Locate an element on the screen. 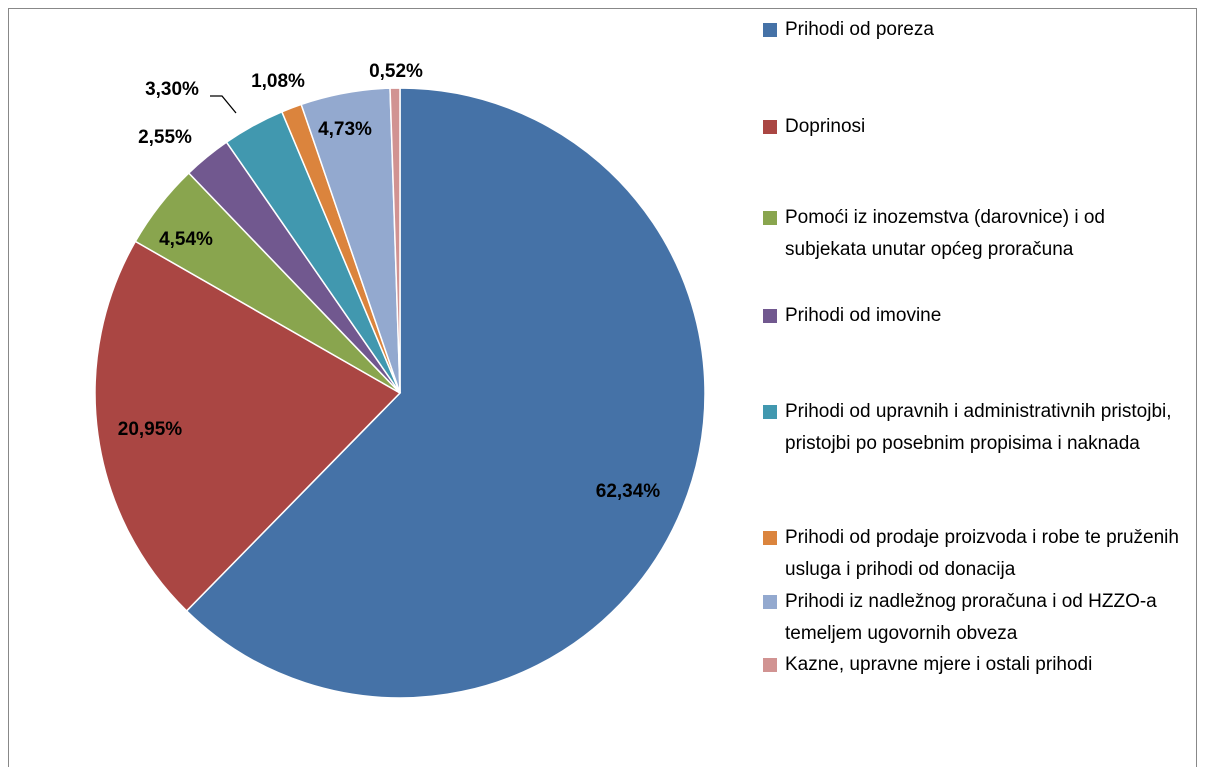 The image size is (1205, 767). data-label: 4,73% is located at coordinates (345, 129).